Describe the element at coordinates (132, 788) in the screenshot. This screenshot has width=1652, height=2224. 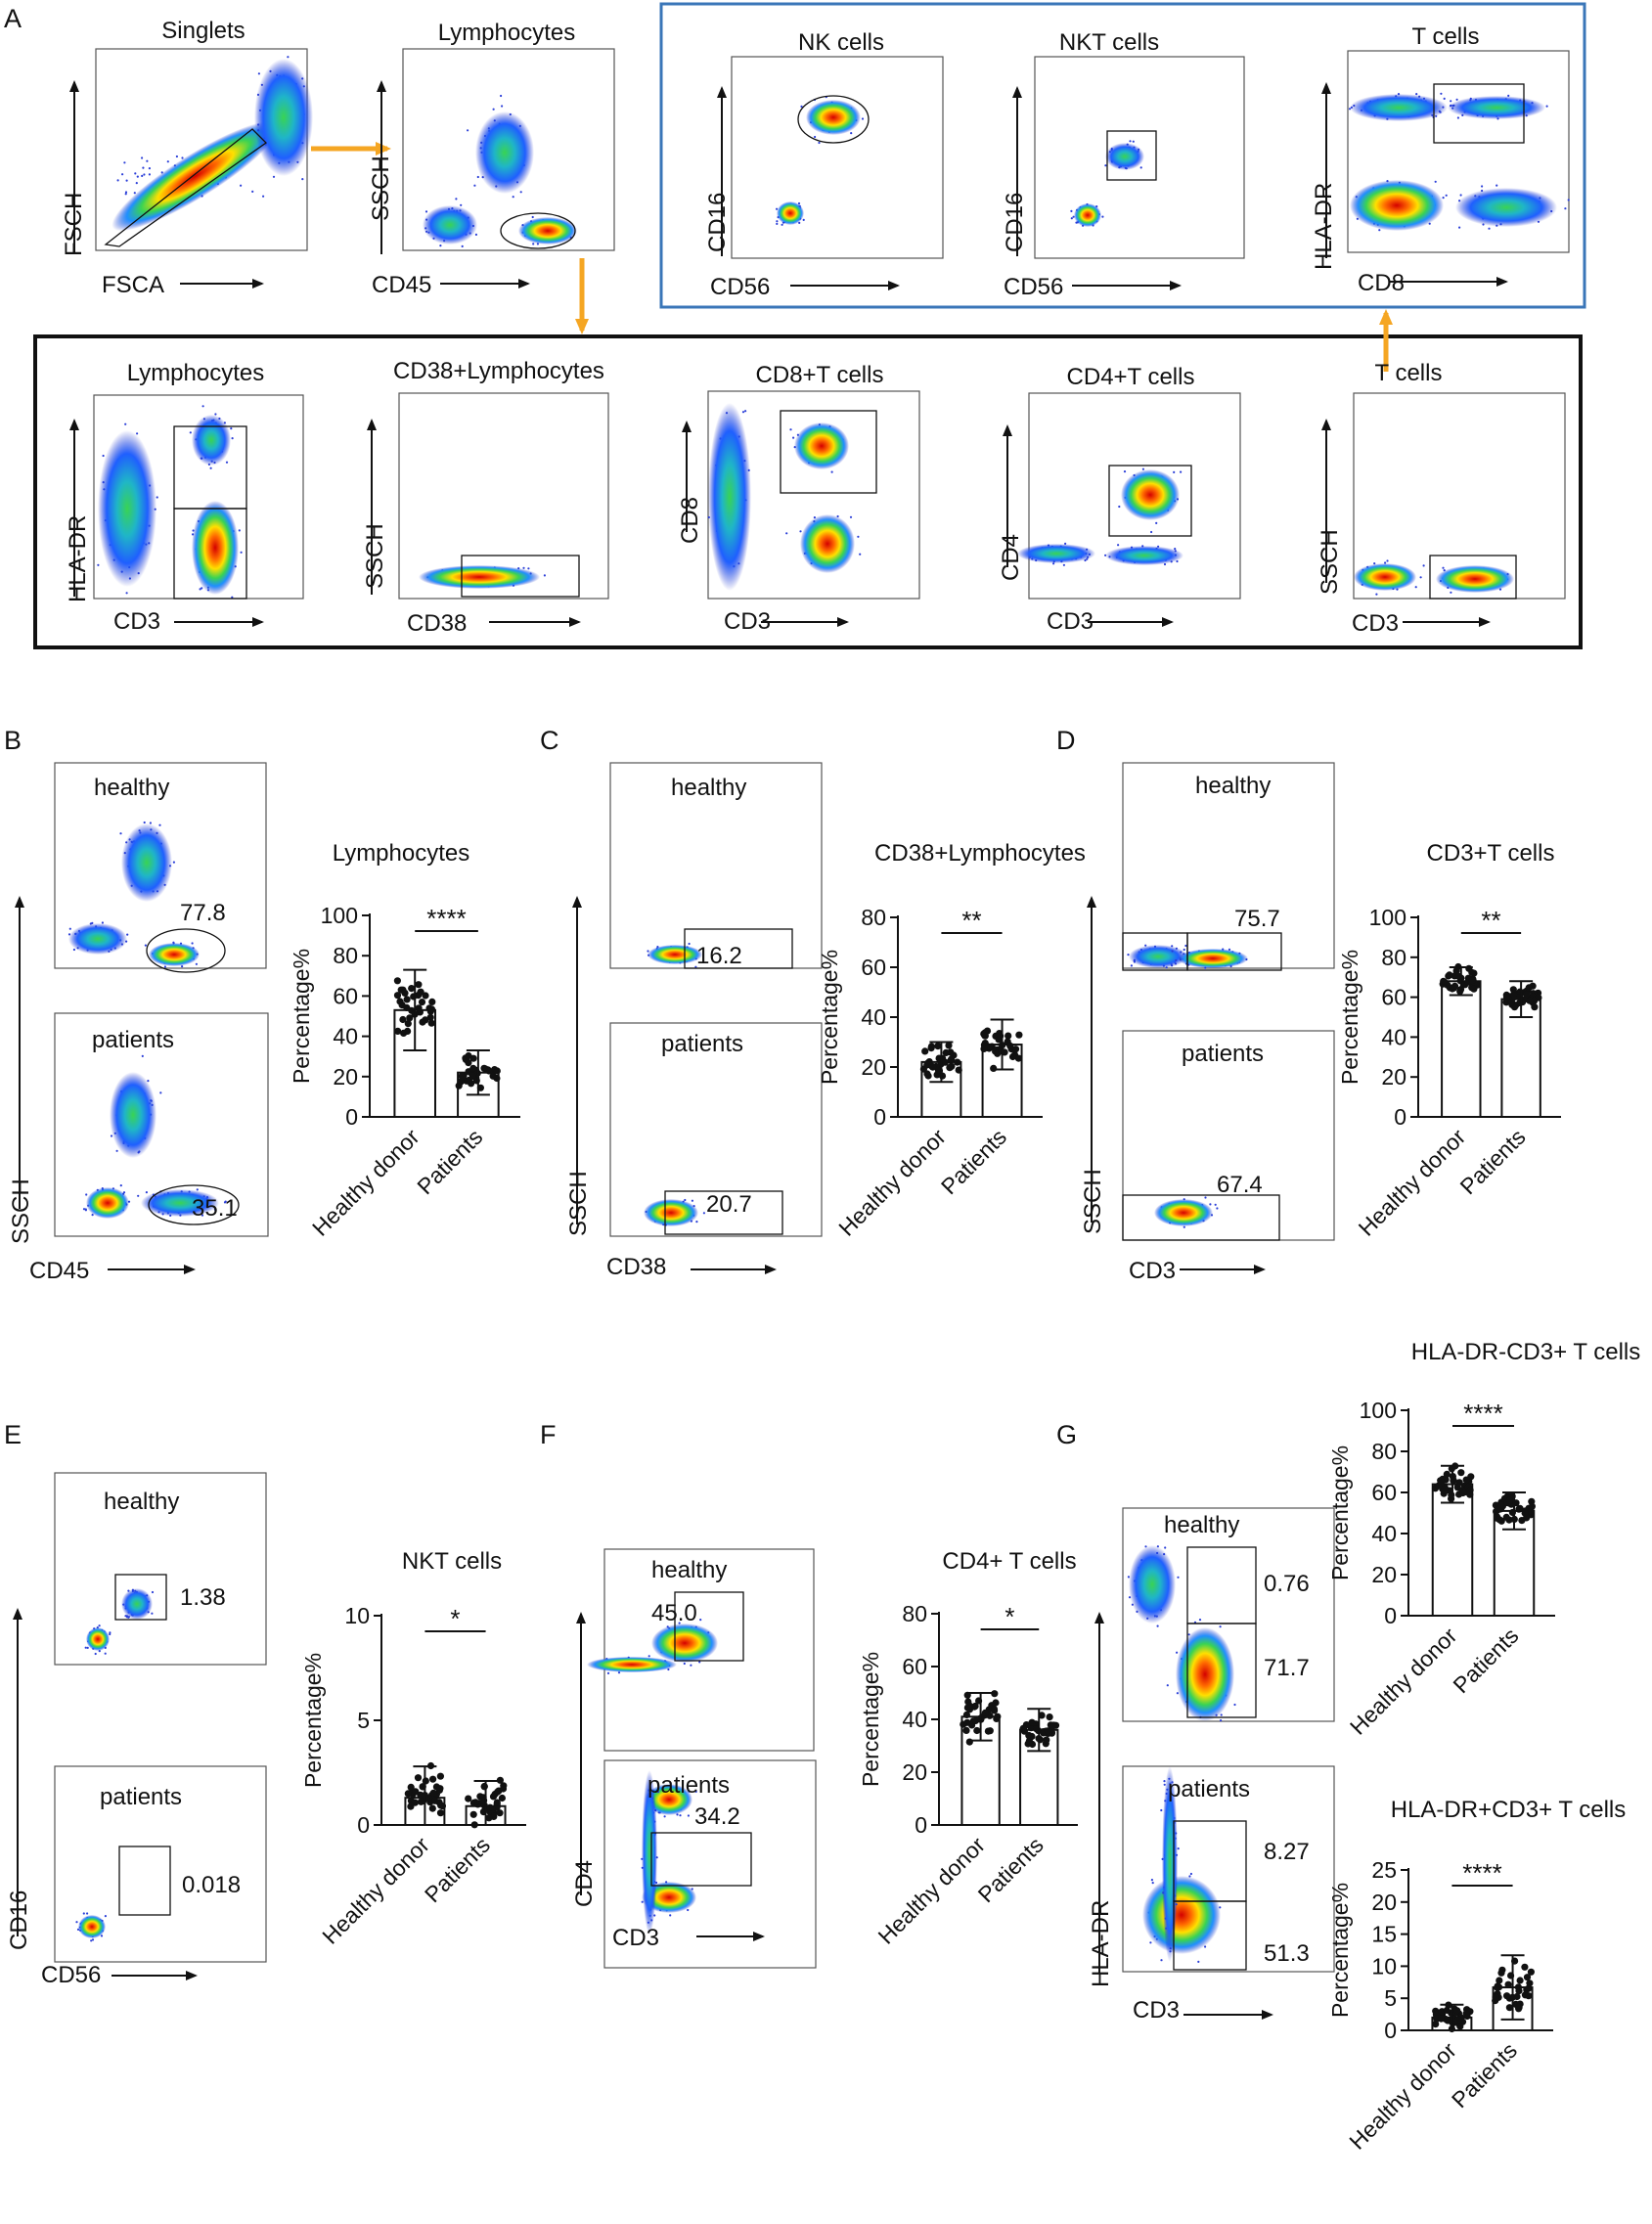
I see `b-healthy-label: healthy` at that location.